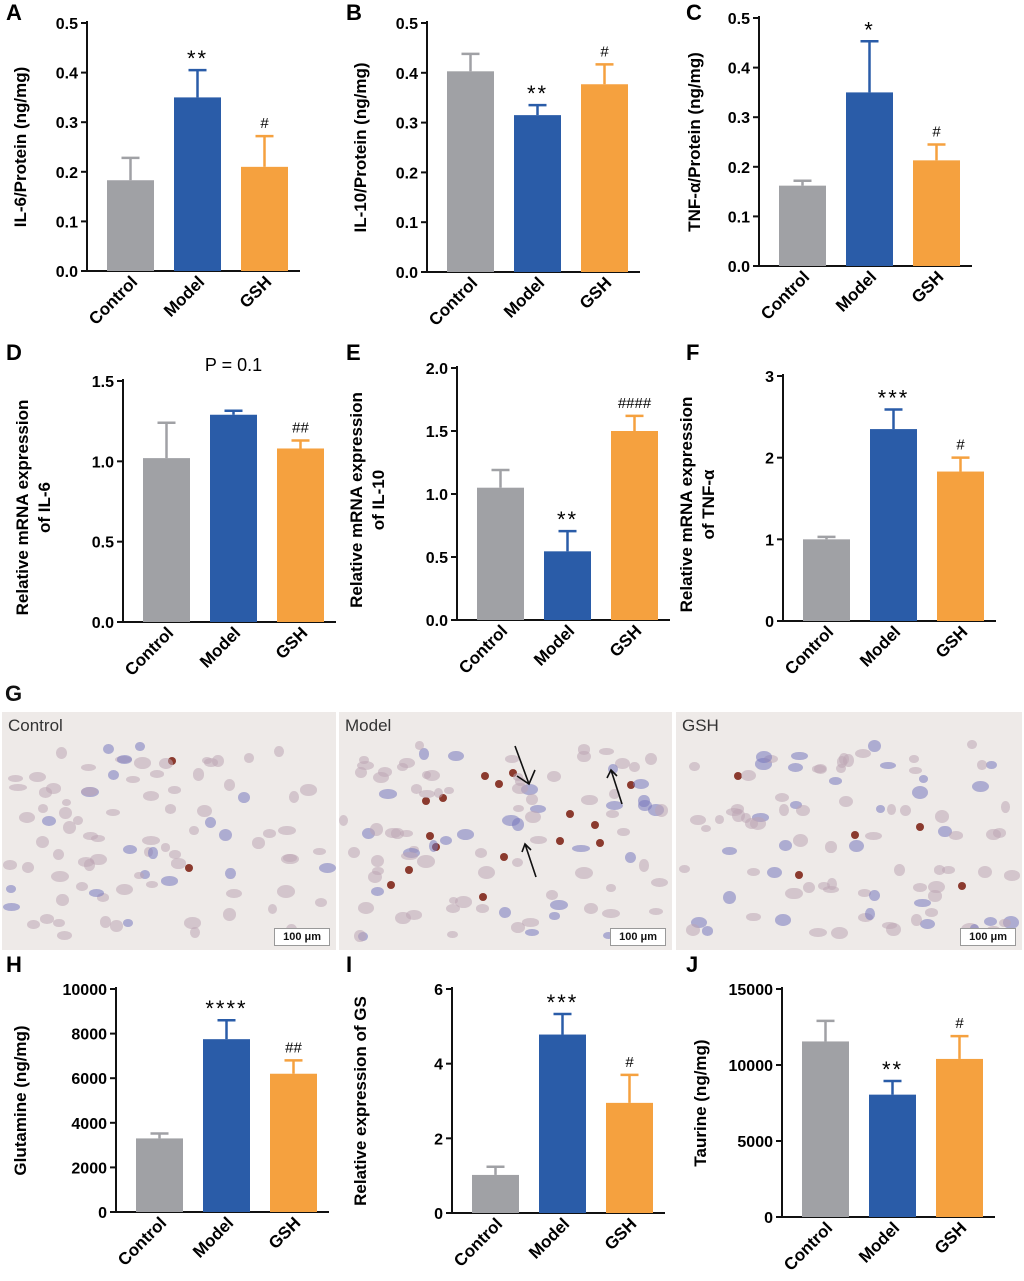 The height and width of the screenshot is (1281, 1024). I want to click on p-value-note: P = 0.1, so click(233, 365).